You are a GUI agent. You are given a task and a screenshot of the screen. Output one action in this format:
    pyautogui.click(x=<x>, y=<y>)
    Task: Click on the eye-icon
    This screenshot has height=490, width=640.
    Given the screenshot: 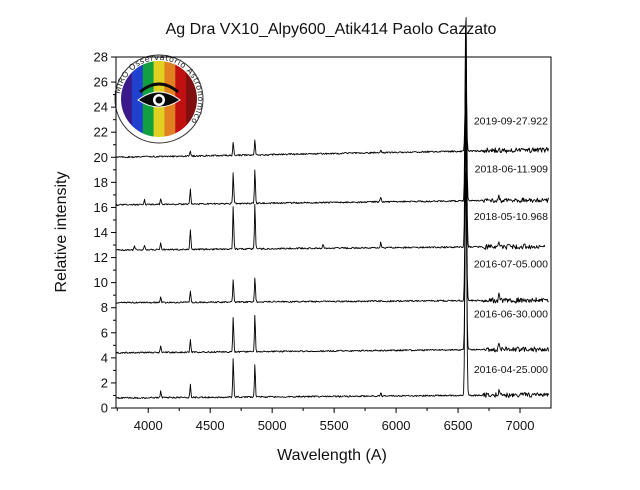 What is the action you would take?
    pyautogui.click(x=159, y=95)
    